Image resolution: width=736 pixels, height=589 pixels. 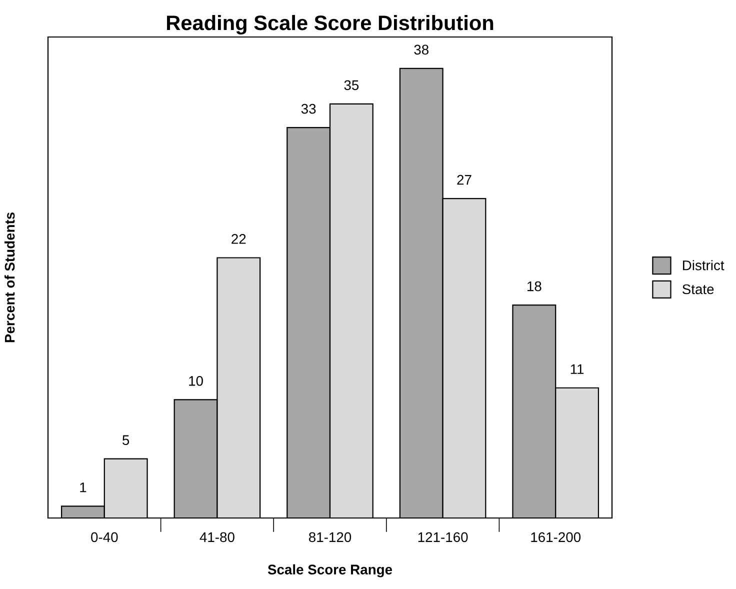 What do you see at coordinates (535, 286) in the screenshot?
I see `data-label: 18` at bounding box center [535, 286].